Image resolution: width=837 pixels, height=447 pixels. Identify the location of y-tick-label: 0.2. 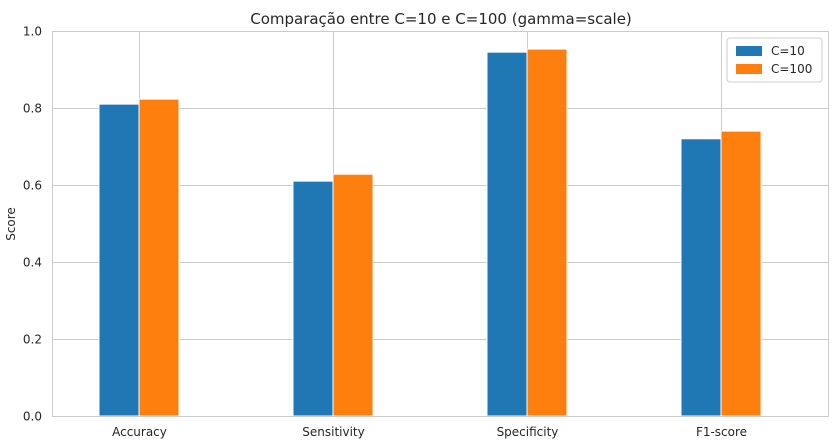
(32, 340).